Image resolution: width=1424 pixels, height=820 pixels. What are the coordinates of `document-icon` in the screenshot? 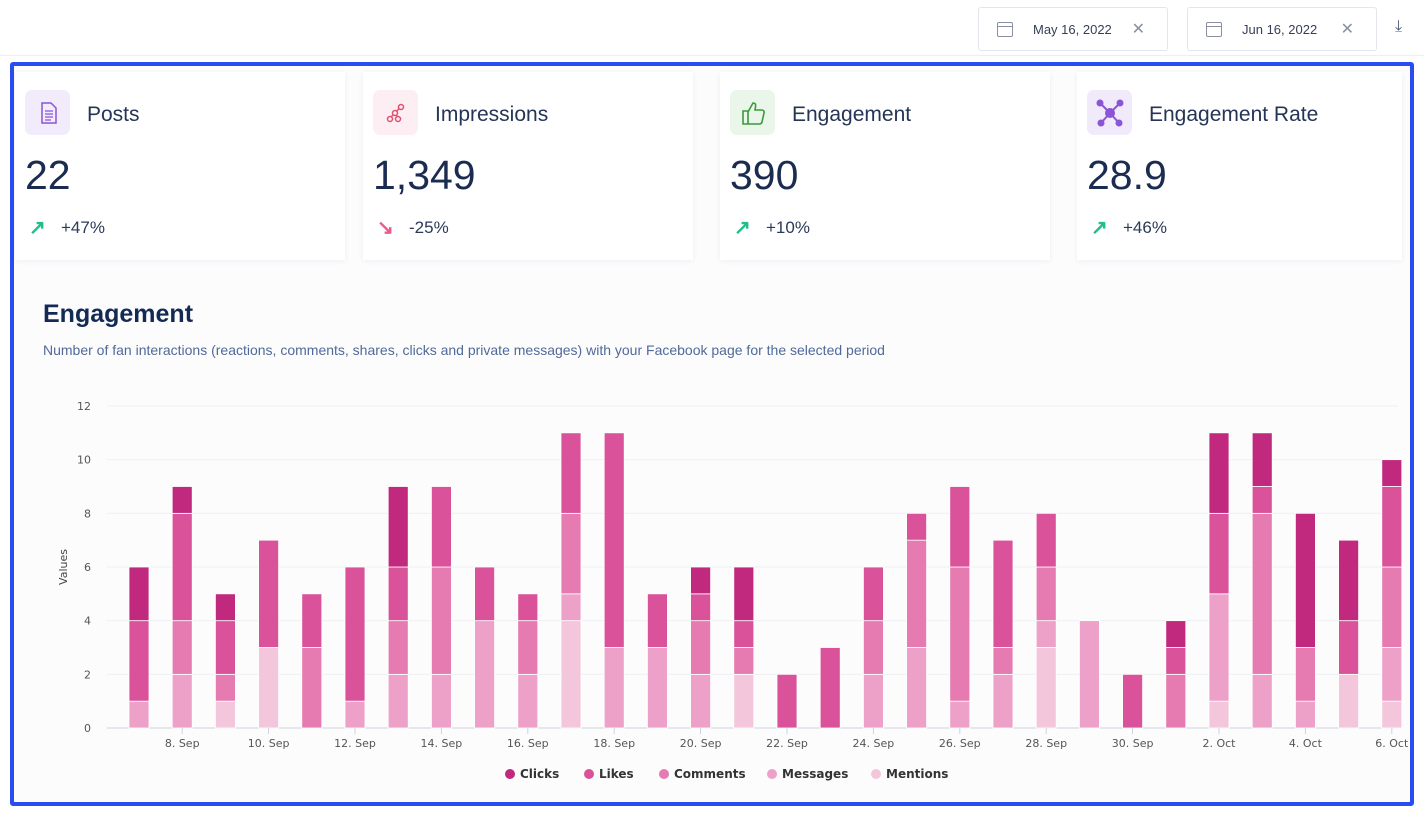 It's located at (47, 112).